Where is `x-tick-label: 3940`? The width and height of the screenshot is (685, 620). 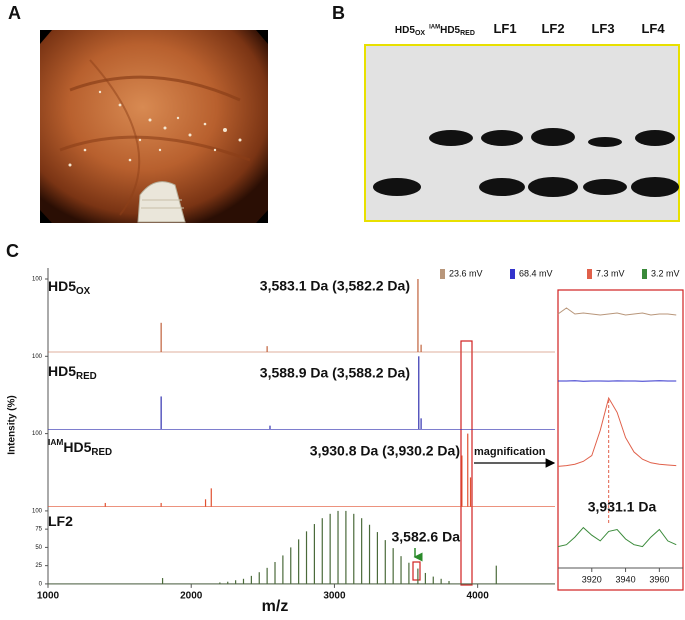
x-tick-label: 3940 is located at coordinates (626, 579).